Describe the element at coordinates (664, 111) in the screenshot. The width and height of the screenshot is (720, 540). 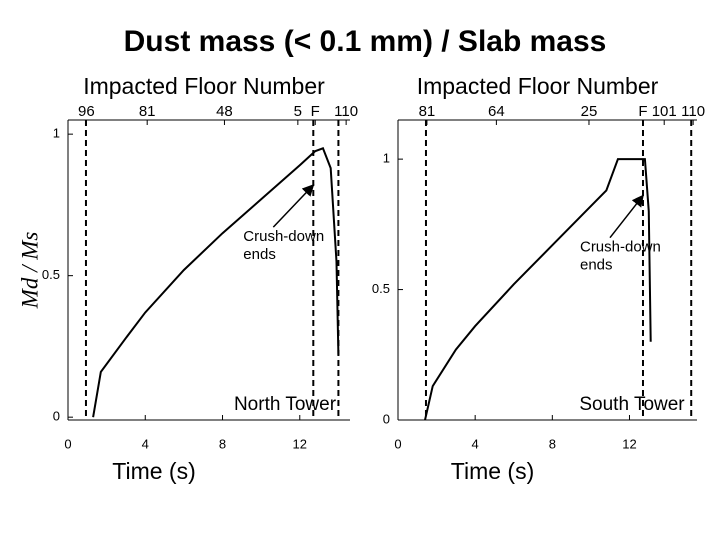
I see `top-tick-label: 101` at that location.